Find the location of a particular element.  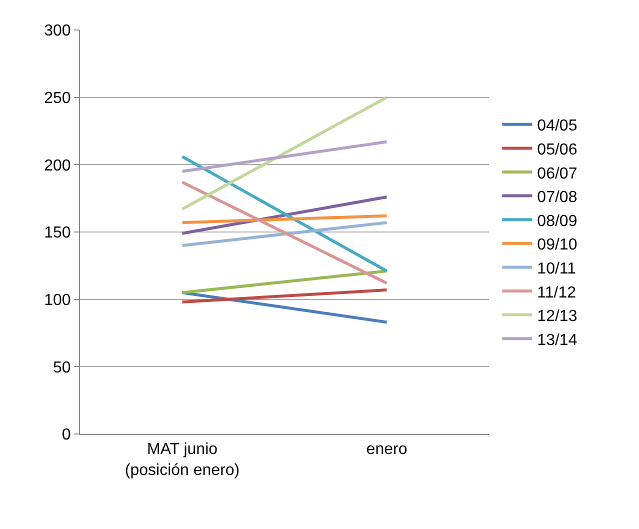

legend-label: 06/07 is located at coordinates (557, 173).